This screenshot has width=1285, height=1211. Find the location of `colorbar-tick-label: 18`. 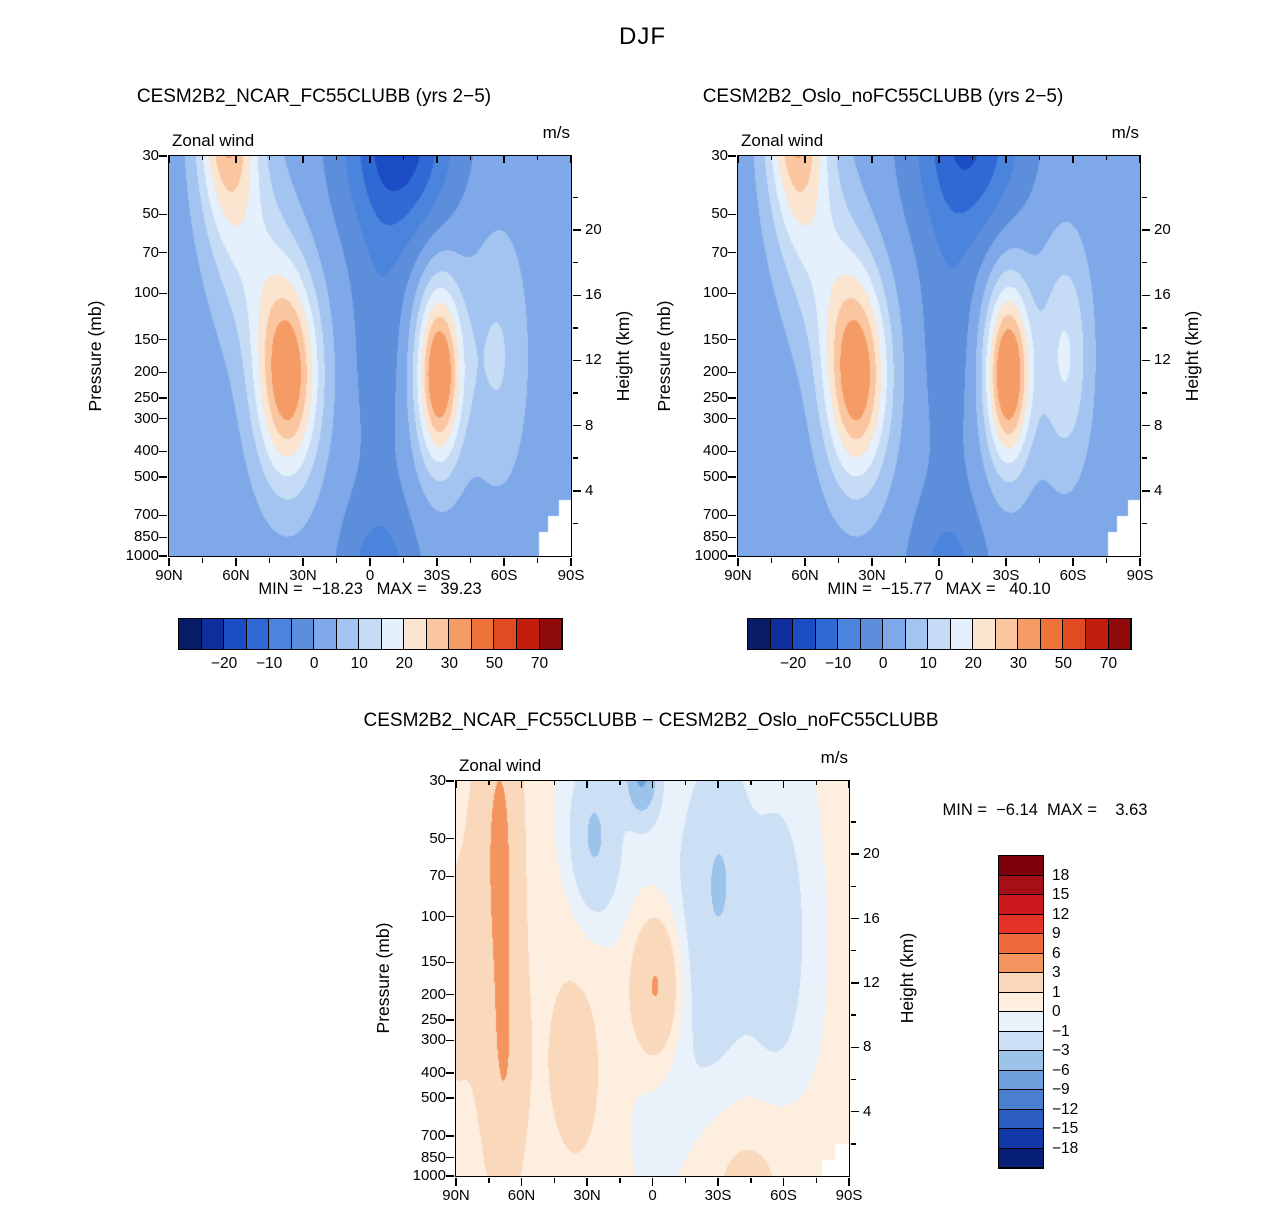

colorbar-tick-label: 18 is located at coordinates (1061, 875).